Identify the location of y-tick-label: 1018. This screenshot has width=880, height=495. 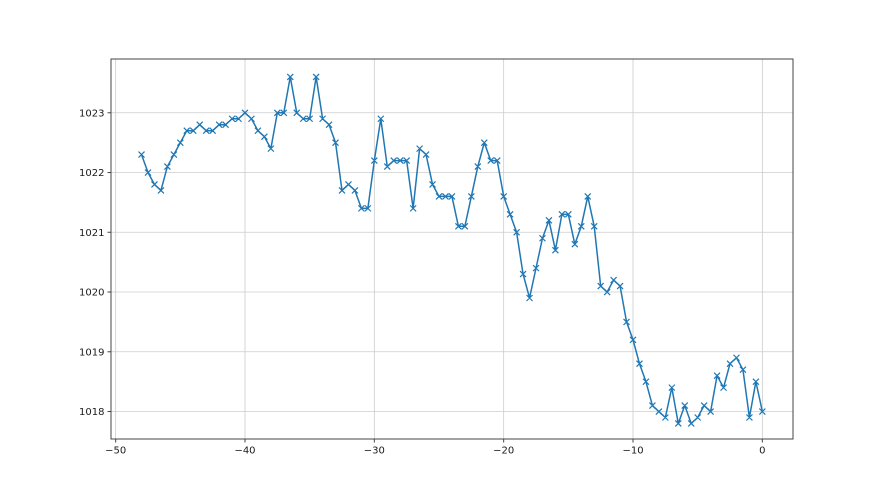
(91, 412).